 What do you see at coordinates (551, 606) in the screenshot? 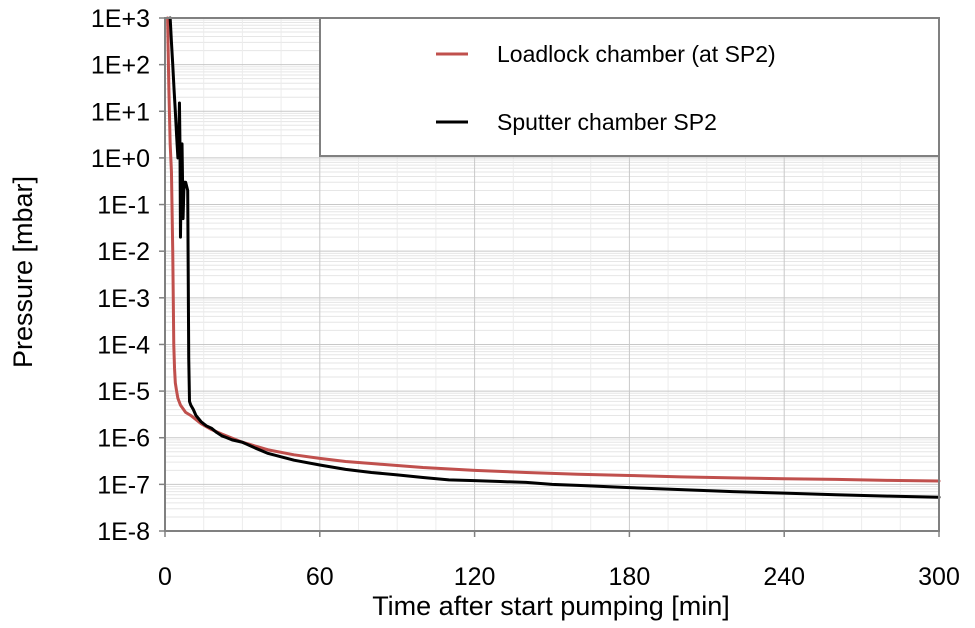
I see `x-axis-label: Time after start pumping [min]` at bounding box center [551, 606].